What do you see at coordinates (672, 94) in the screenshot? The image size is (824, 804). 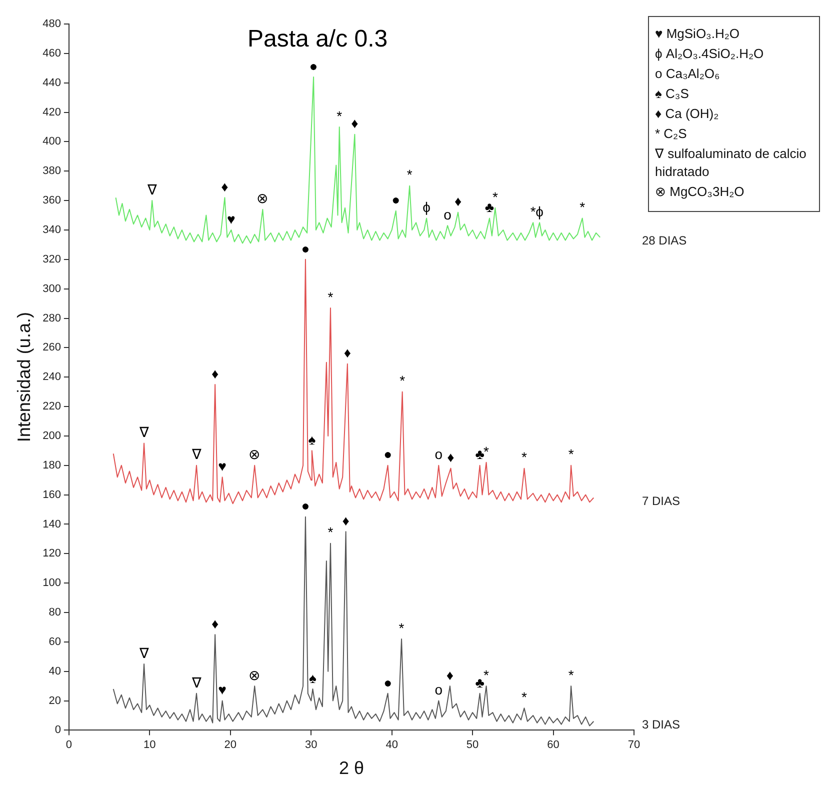 I see `text: ♠ C₃S` at bounding box center [672, 94].